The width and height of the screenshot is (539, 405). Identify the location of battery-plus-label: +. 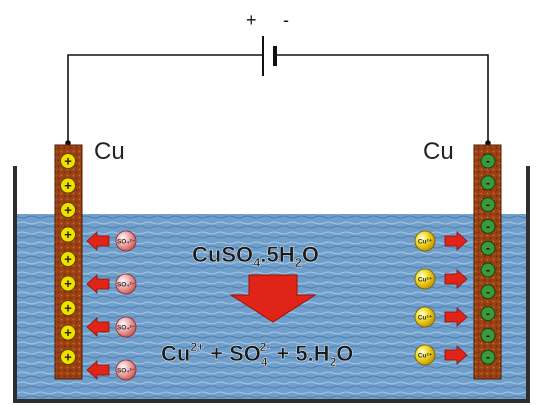
(251, 20).